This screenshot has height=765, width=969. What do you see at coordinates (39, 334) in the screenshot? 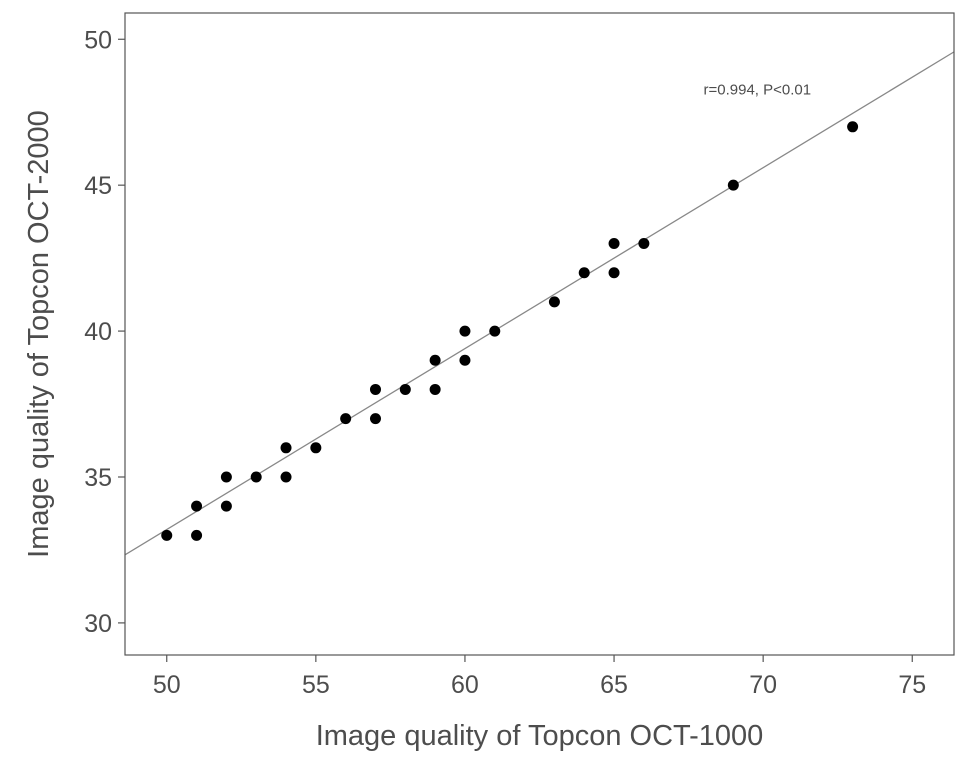
I see `y-axis-title: Image quality of Topcon OCT-2000` at bounding box center [39, 334].